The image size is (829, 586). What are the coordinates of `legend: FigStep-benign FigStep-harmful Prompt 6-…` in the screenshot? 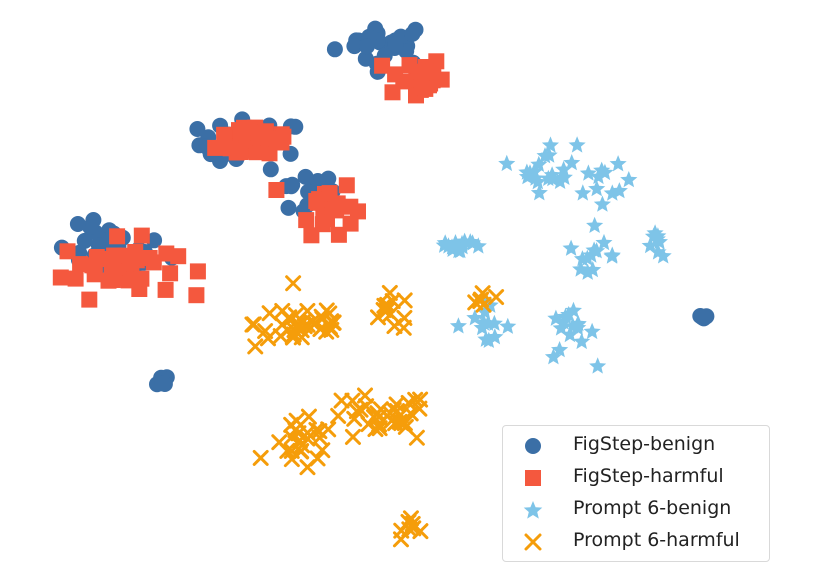 It's located at (636, 493).